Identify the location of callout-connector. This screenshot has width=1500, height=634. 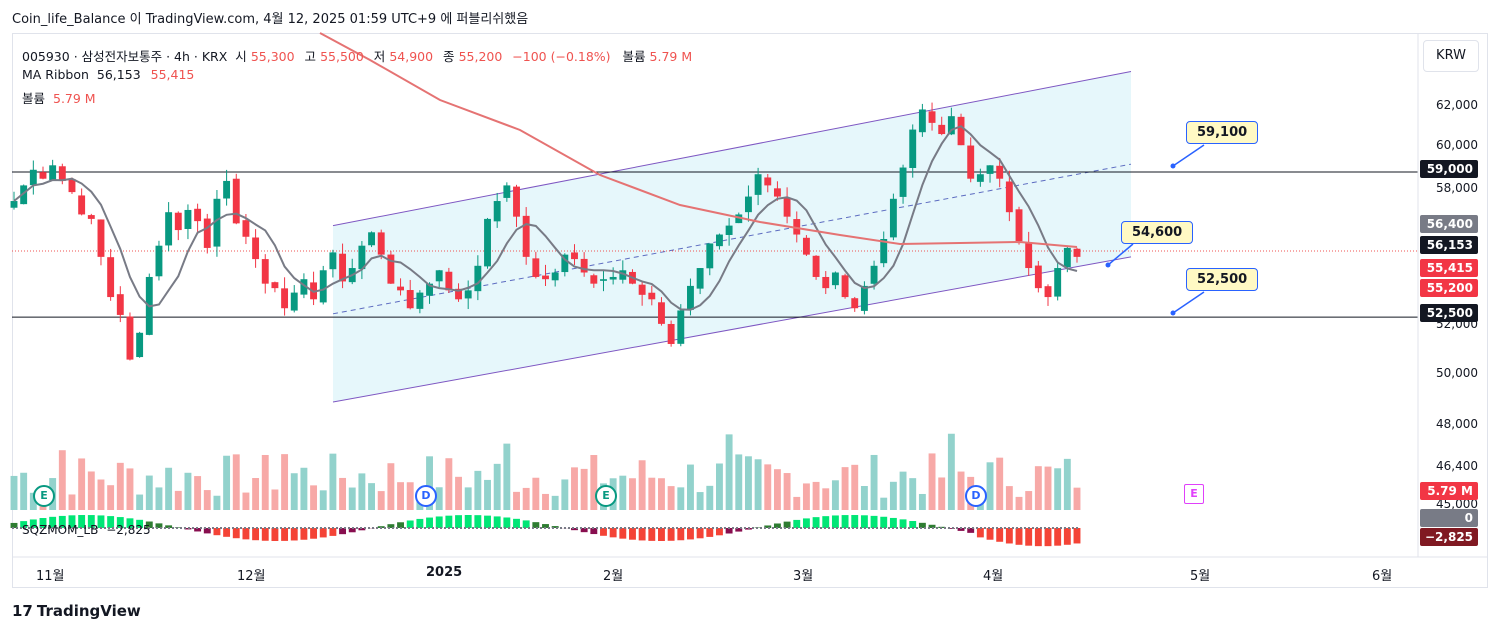
(1120, 254).